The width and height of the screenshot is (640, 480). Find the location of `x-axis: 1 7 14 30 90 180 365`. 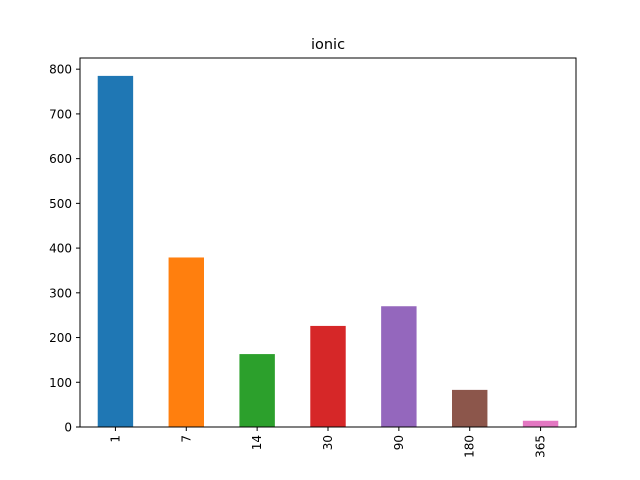

x-axis: 1 7 14 30 90 180 365 is located at coordinates (328, 442).